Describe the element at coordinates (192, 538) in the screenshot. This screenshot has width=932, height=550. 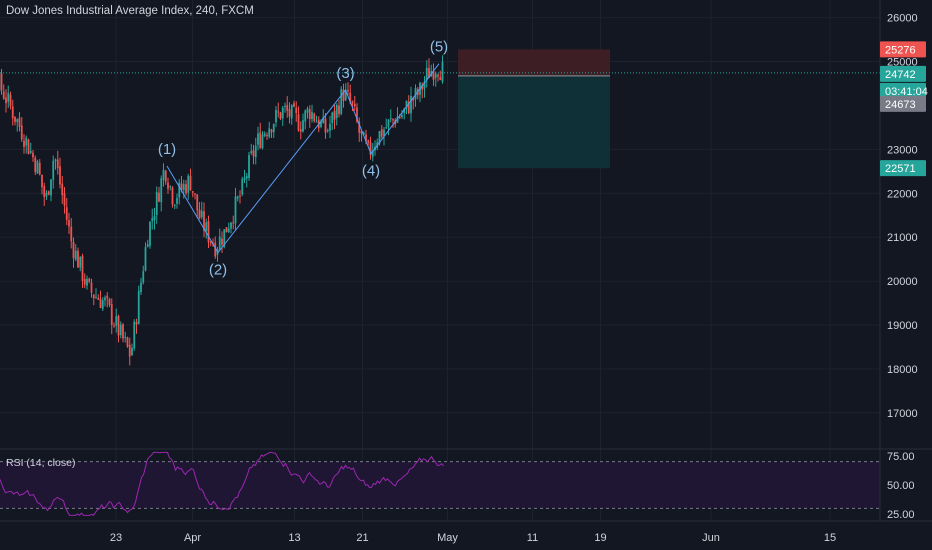
I see `time-tick-label: Apr` at that location.